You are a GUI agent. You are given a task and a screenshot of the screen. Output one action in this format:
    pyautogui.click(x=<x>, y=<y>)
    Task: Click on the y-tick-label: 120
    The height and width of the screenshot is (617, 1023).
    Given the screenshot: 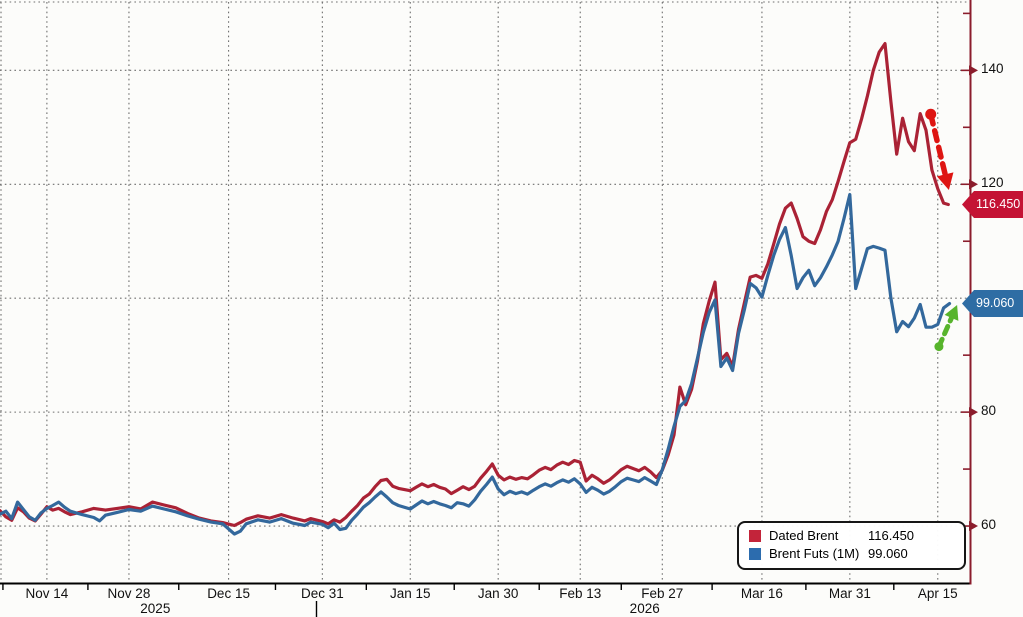 What is the action you would take?
    pyautogui.click(x=992, y=183)
    